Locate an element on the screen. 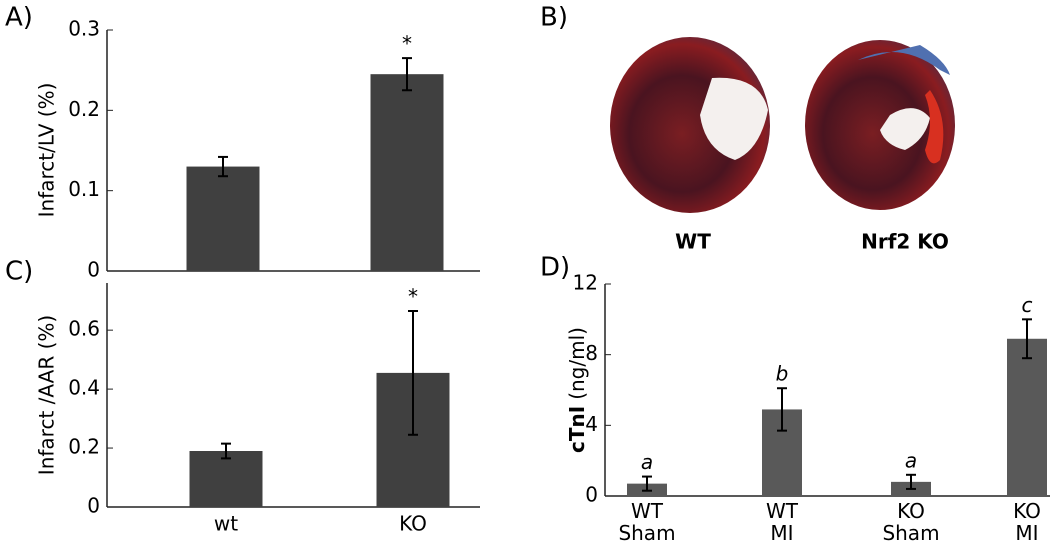  x-tick-label: KO MI is located at coordinates (1027, 522).